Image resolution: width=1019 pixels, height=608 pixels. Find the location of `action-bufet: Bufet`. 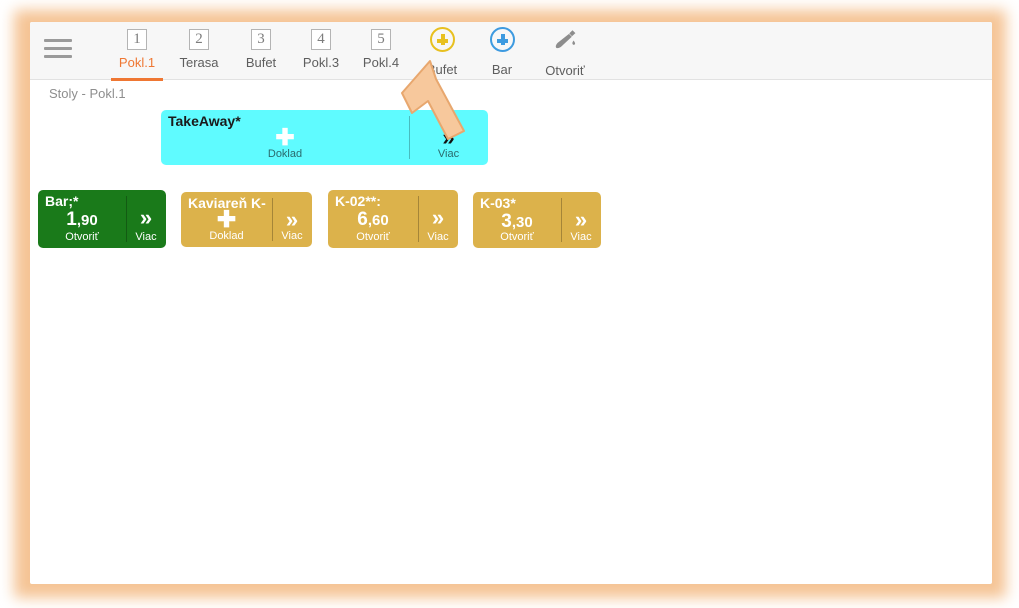

action-bufet: Bufet is located at coordinates (442, 53).